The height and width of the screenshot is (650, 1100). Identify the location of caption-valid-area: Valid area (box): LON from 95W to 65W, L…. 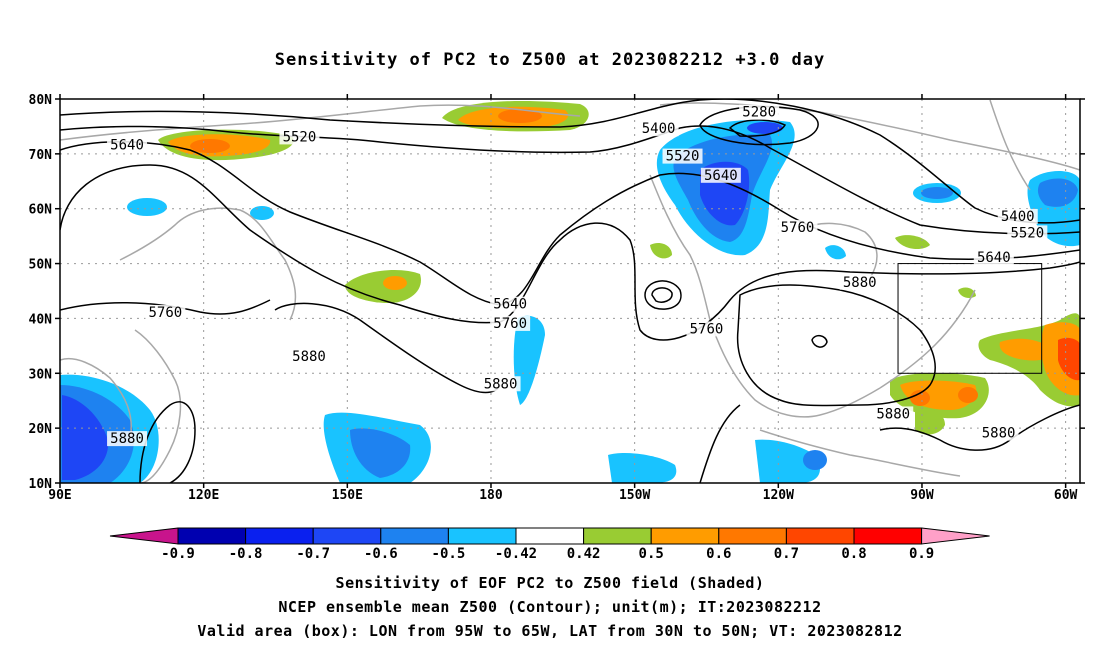
(550, 631).